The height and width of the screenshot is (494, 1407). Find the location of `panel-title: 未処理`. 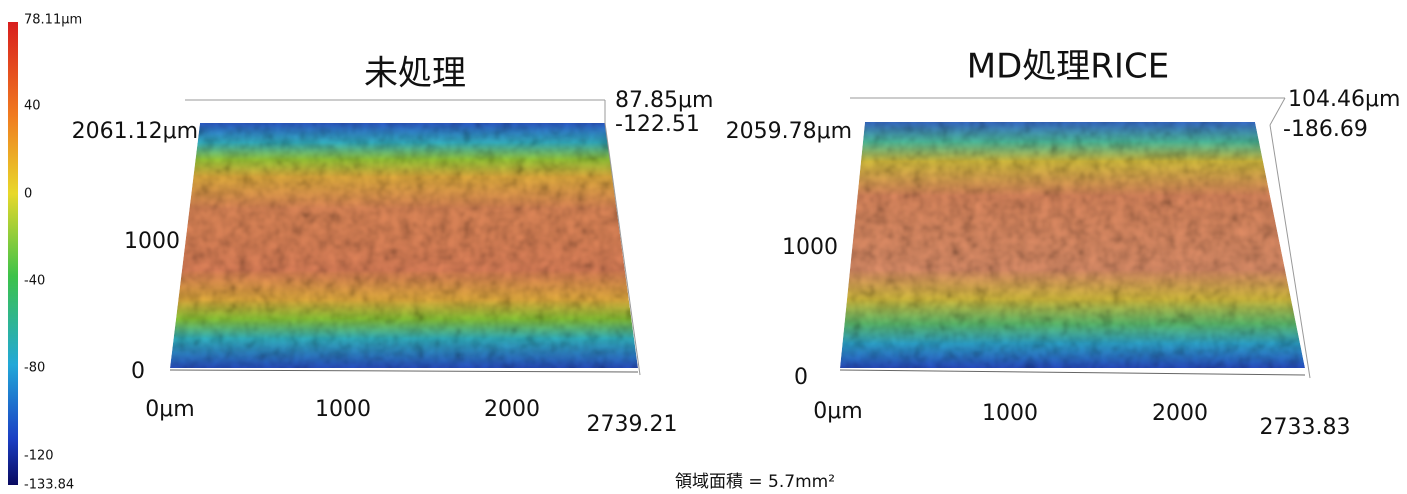

panel-title: 未処理 is located at coordinates (415, 74).